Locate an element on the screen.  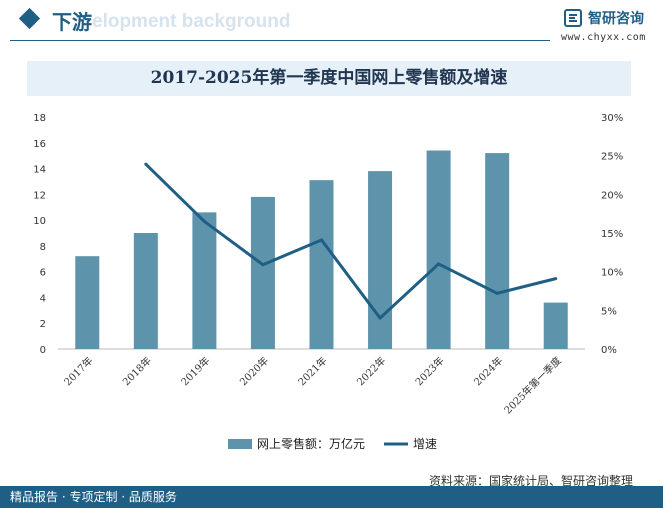
background-watermark-text: elopment background is located at coordinates (191, 21).